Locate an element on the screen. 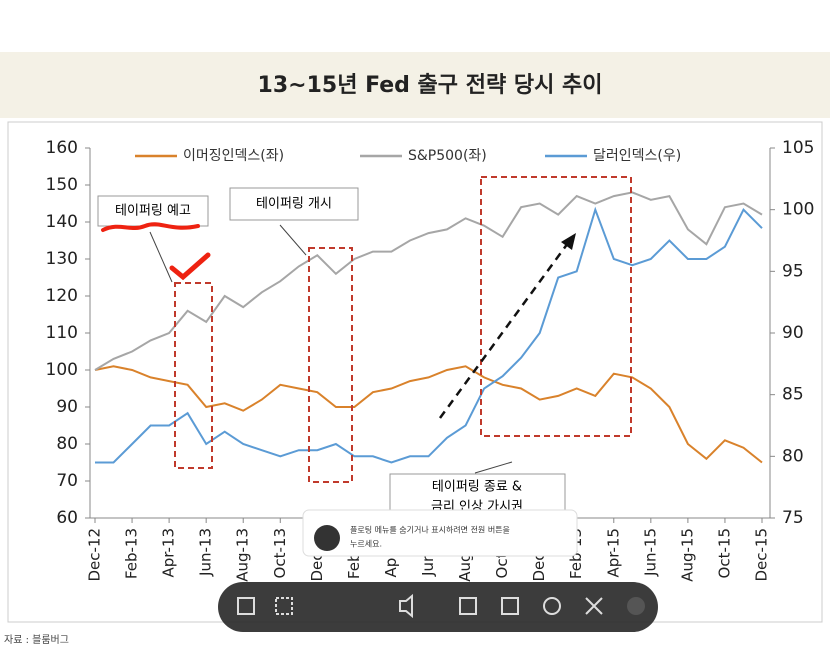 This screenshot has width=830, height=654. power-icon is located at coordinates (327, 538).